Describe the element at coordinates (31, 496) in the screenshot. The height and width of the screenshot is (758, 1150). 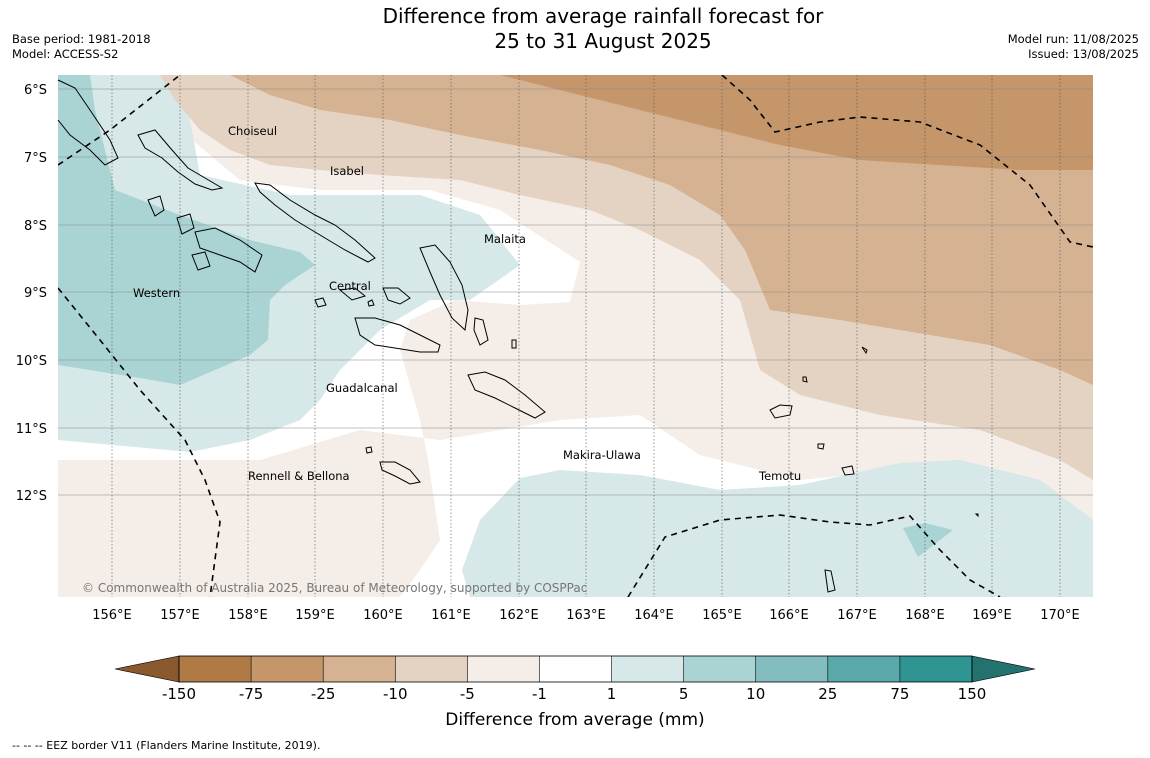
I see `lat-label-12s: 12°S` at that location.